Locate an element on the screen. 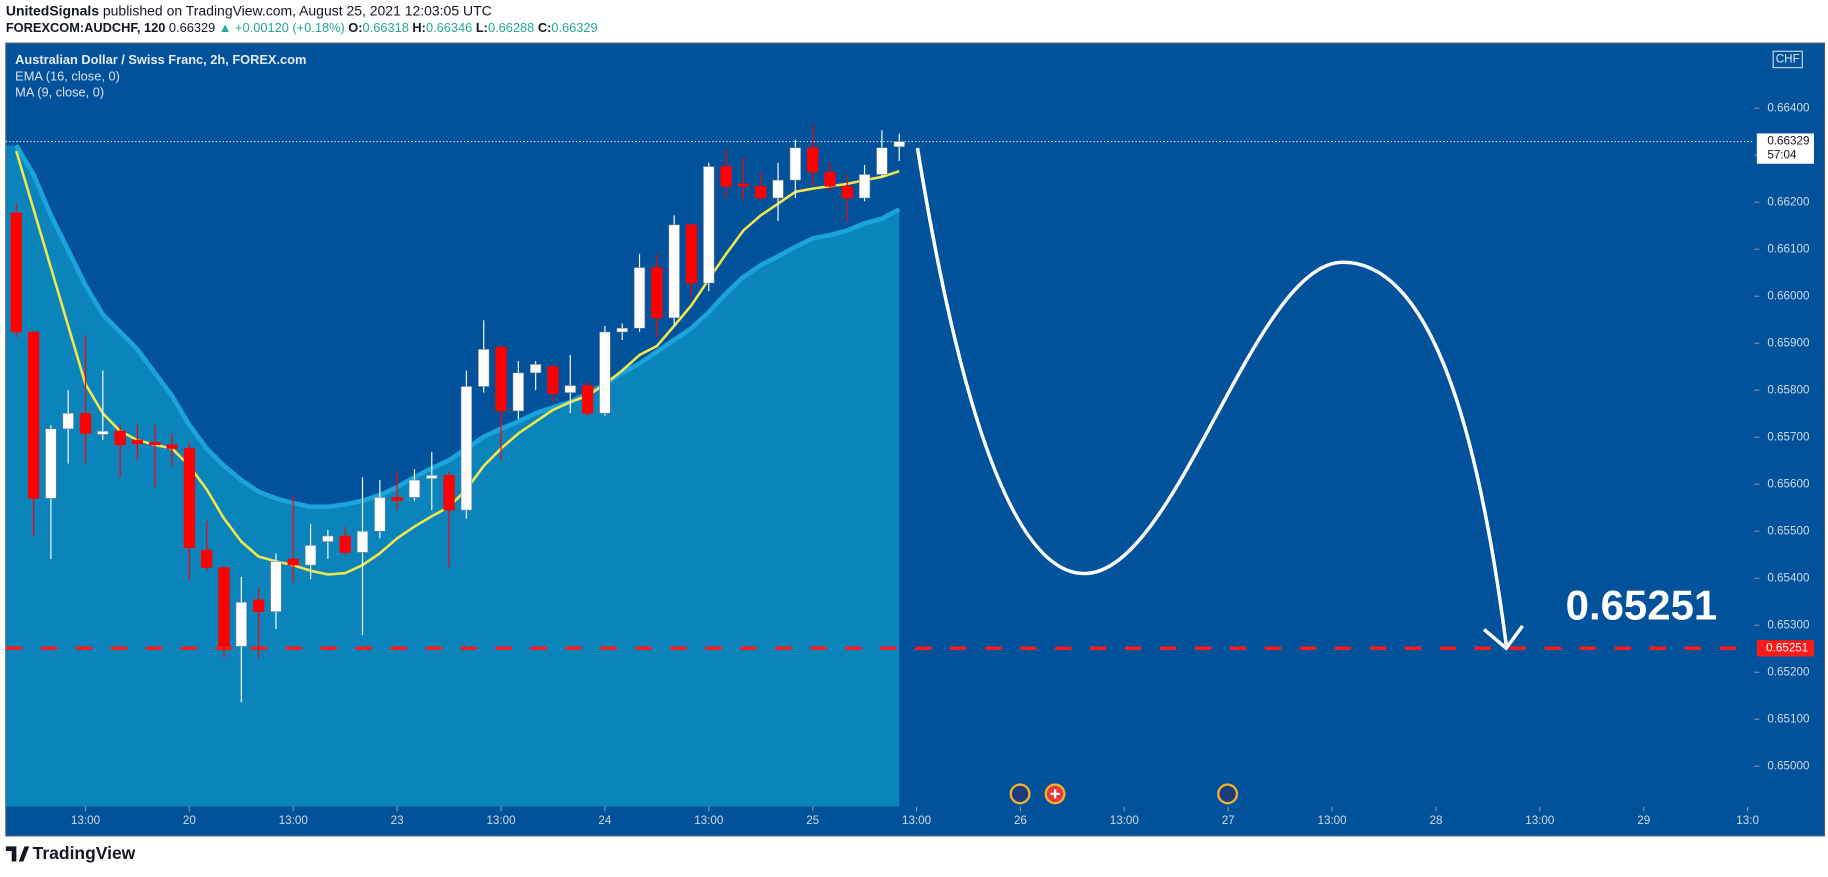 This screenshot has height=877, width=1828. h: 0.66346 is located at coordinates (449, 28).